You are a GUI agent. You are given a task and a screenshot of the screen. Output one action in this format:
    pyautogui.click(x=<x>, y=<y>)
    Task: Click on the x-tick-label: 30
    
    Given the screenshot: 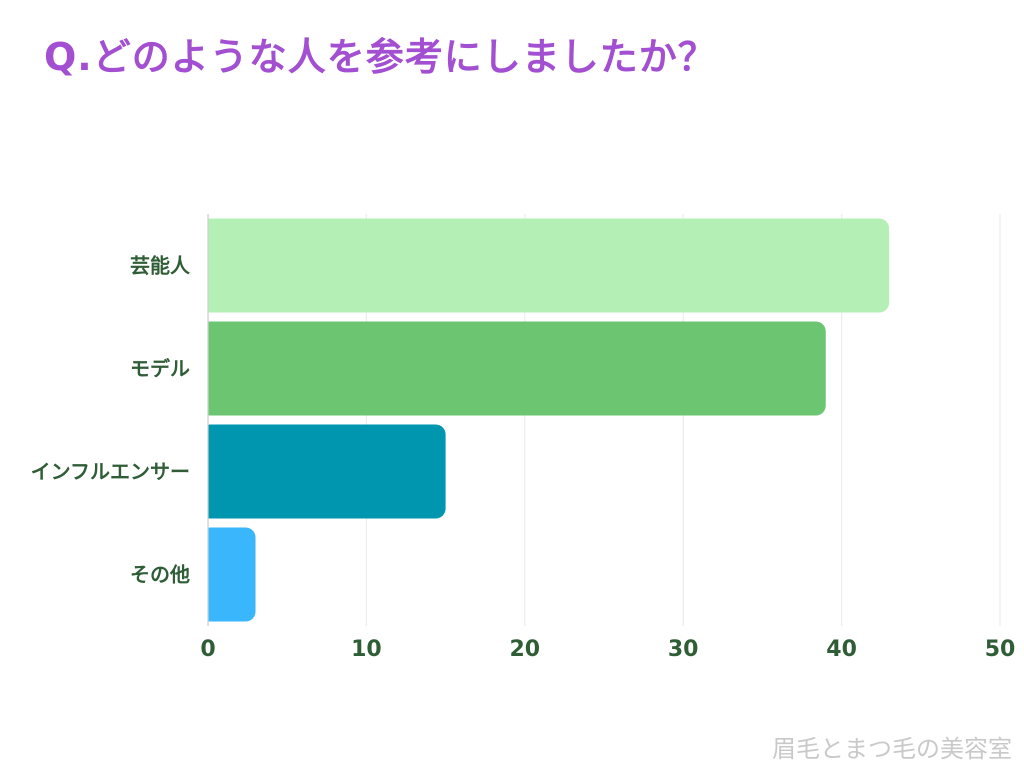 What is the action you would take?
    pyautogui.click(x=683, y=649)
    